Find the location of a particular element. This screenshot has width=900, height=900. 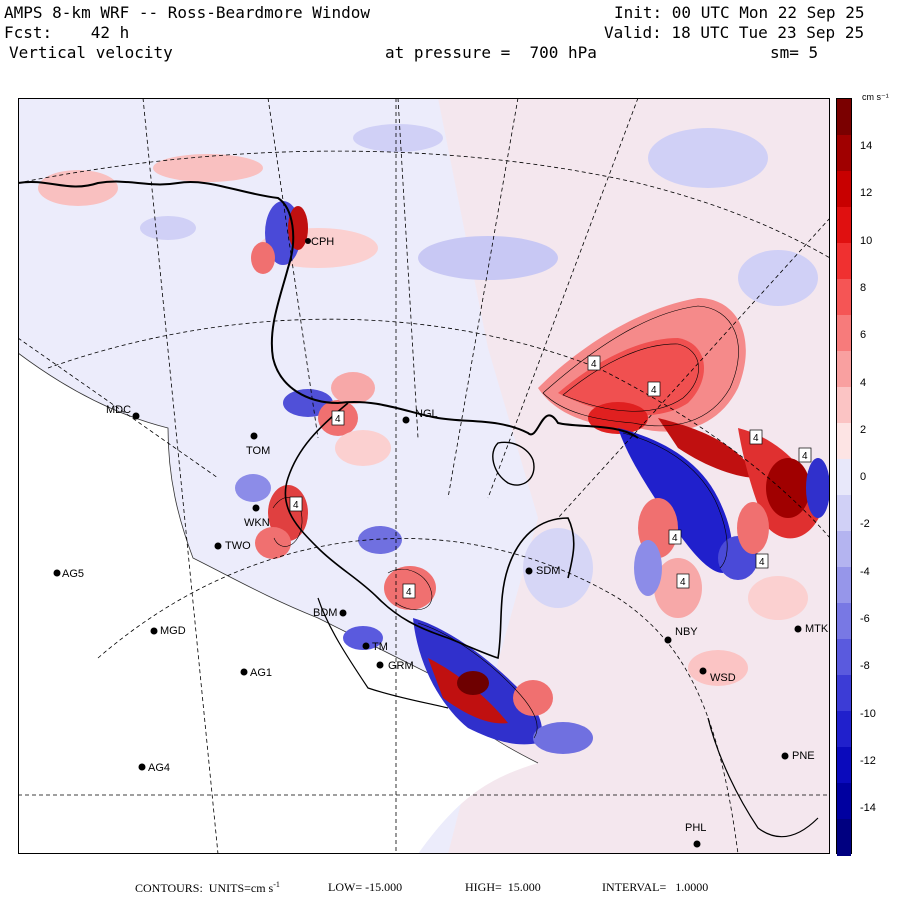

svg-text: AG4 is located at coordinates (159, 768).